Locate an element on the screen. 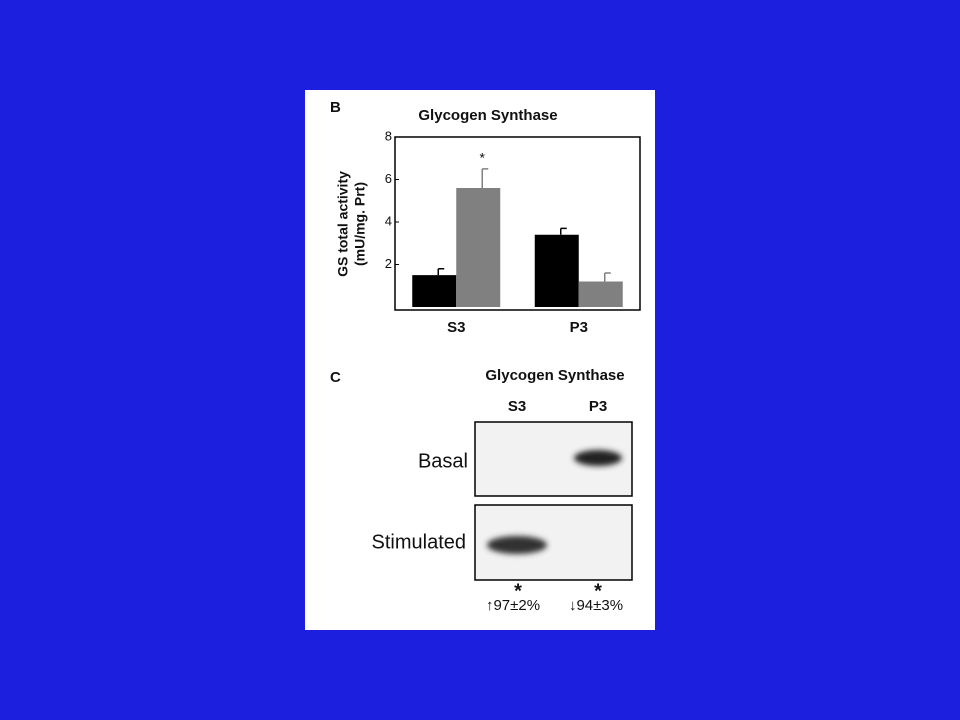 This screenshot has height=720, width=960. plot-frame is located at coordinates (517, 223).